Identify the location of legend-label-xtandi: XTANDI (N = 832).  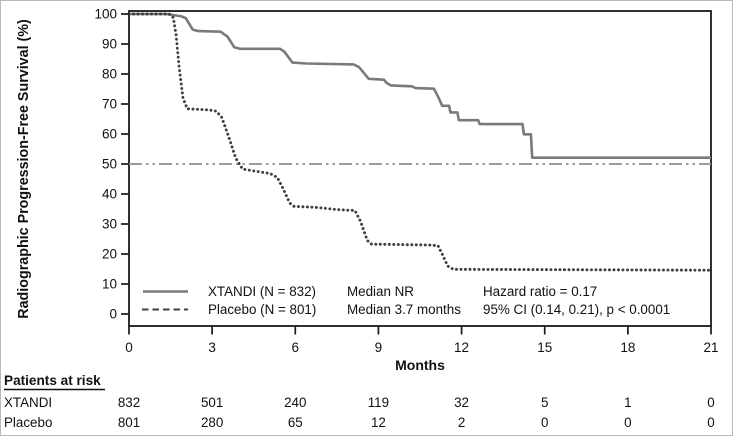
(262, 291).